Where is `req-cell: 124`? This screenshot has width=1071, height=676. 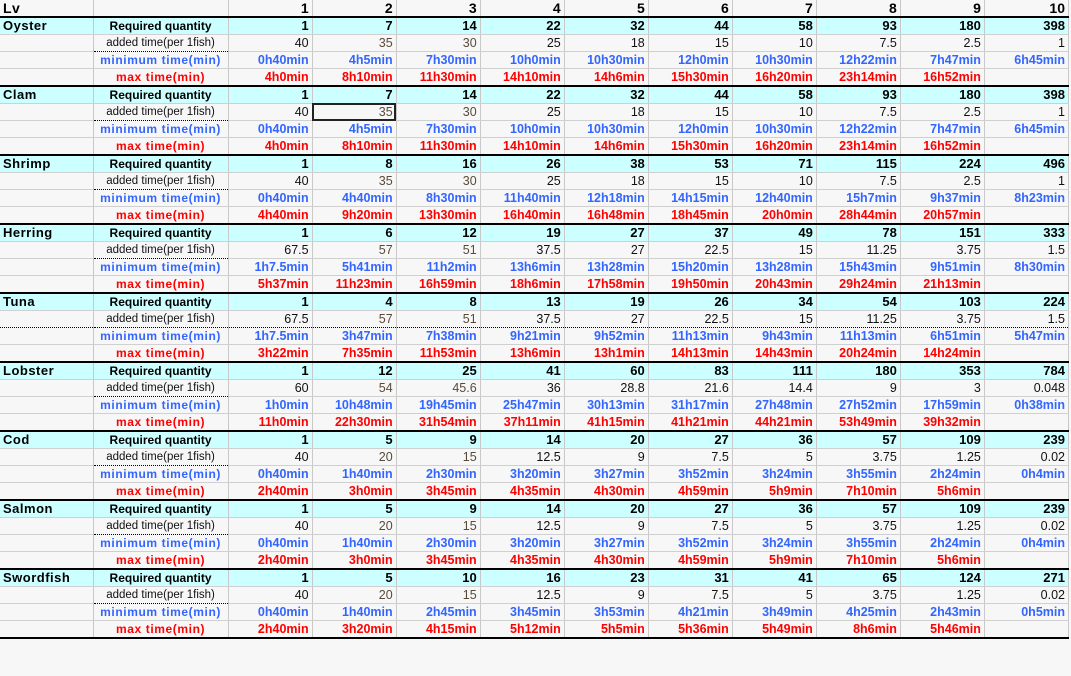 req-cell: 124 is located at coordinates (942, 578).